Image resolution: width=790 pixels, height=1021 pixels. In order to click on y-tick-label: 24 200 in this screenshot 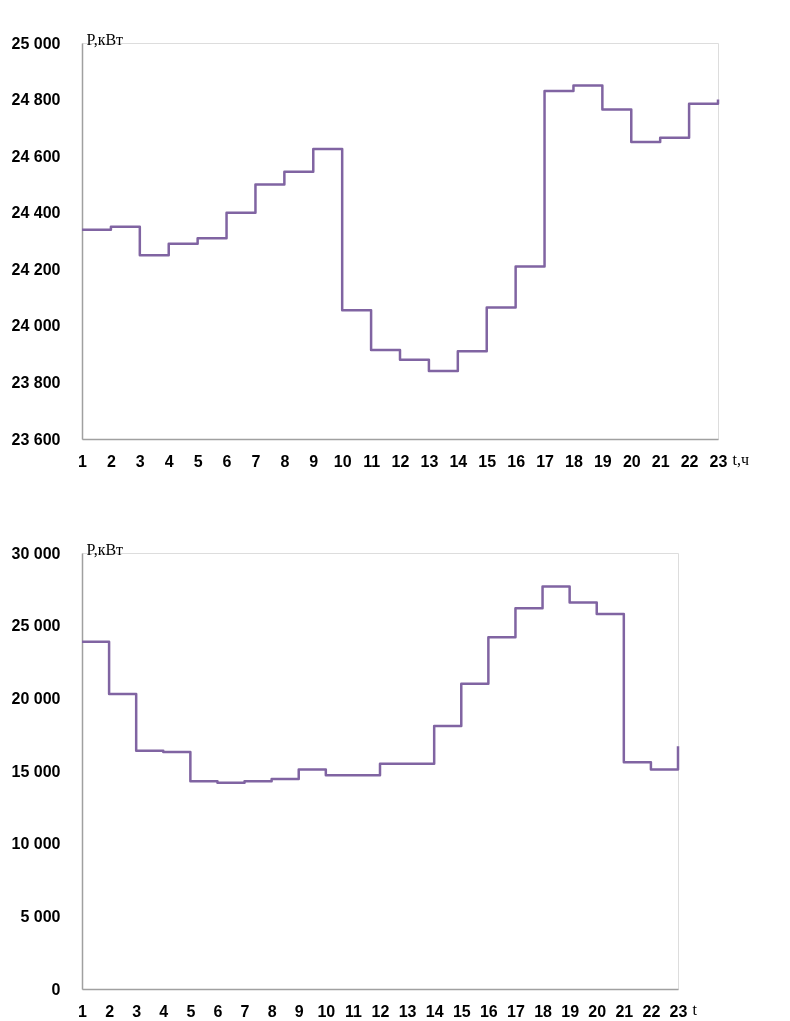, I will do `click(36, 269)`.